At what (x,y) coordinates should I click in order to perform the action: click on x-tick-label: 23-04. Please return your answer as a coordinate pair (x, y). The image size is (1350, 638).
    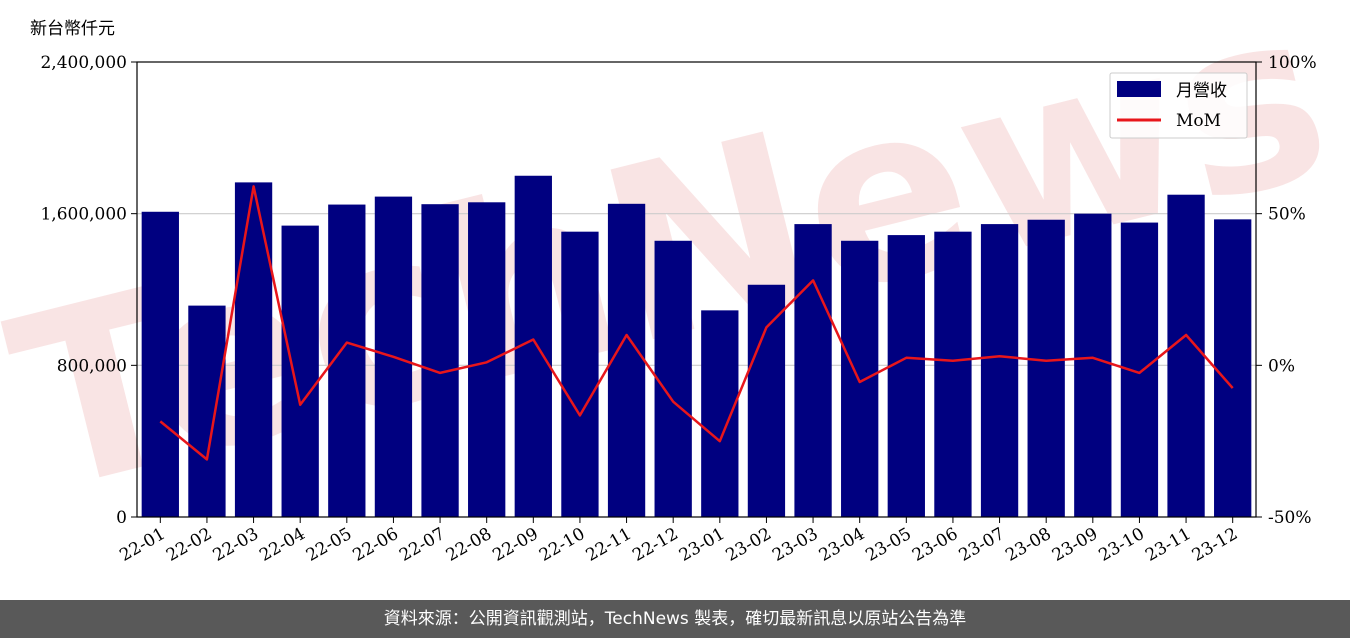
    Looking at the image, I should click on (842, 545).